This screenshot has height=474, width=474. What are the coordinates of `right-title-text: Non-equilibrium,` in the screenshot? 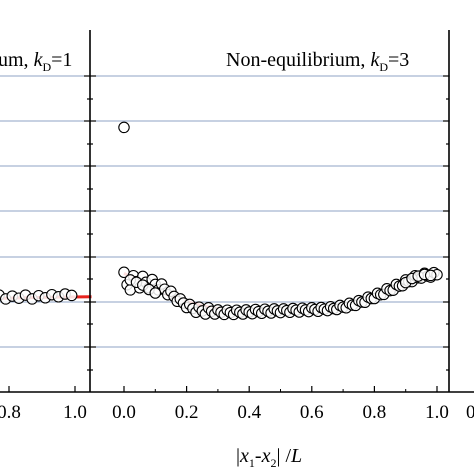 It's located at (298, 60).